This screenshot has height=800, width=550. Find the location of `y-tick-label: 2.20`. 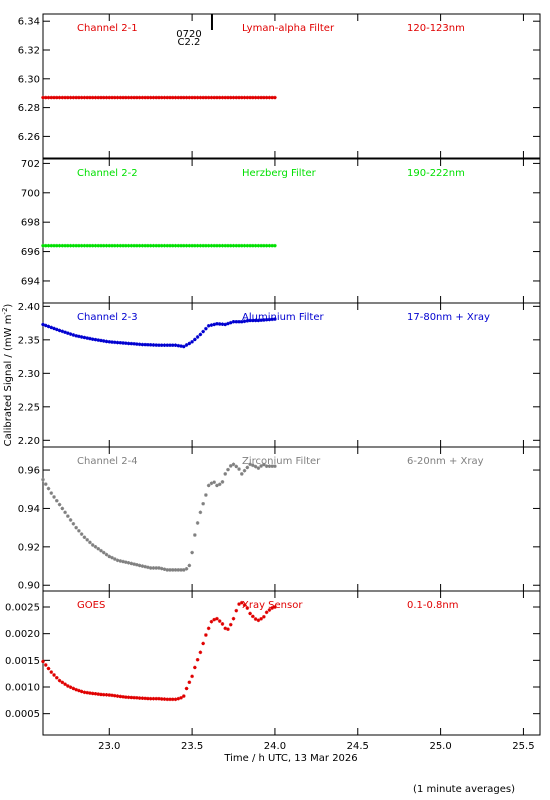

y-tick-label: 2.20 is located at coordinates (29, 441).